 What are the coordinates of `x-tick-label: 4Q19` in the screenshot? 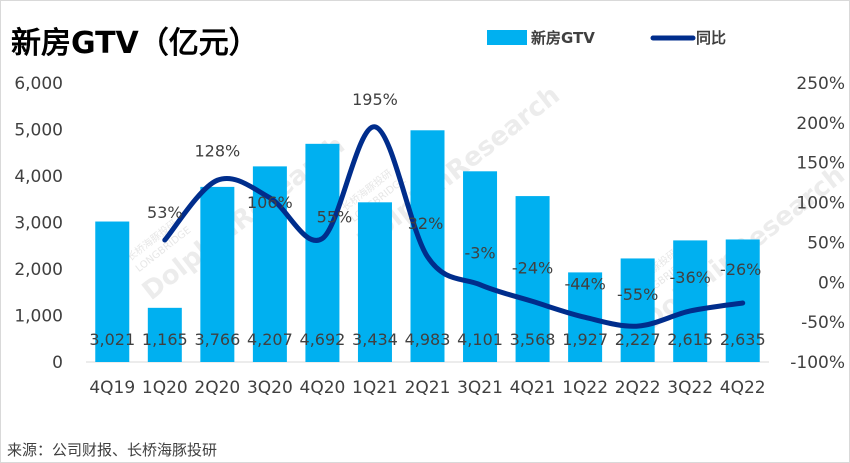 It's located at (112, 388).